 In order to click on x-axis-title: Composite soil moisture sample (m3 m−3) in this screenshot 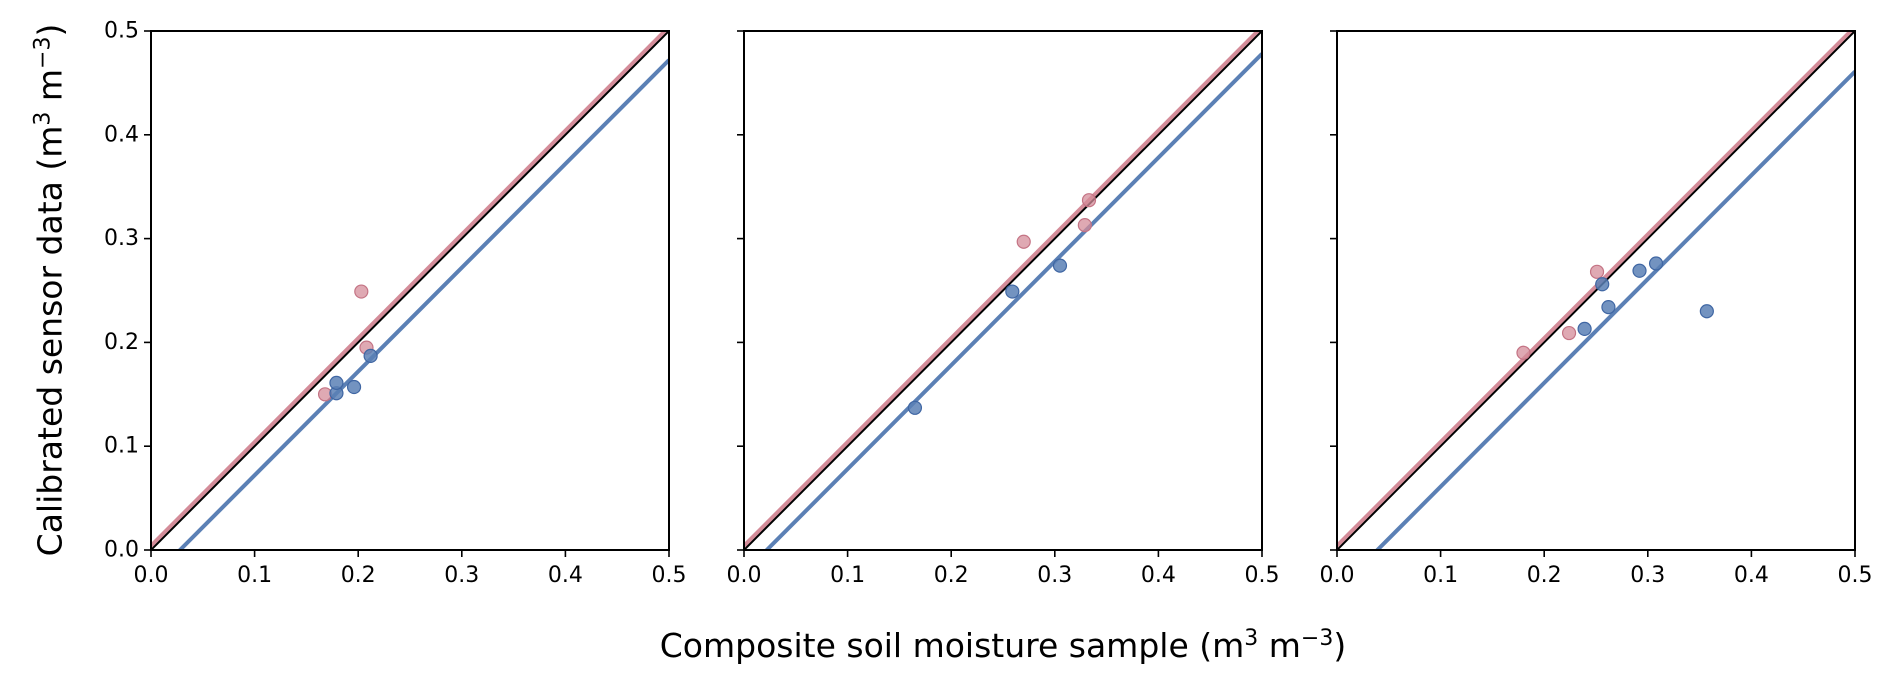, I will do `click(1003, 645)`.